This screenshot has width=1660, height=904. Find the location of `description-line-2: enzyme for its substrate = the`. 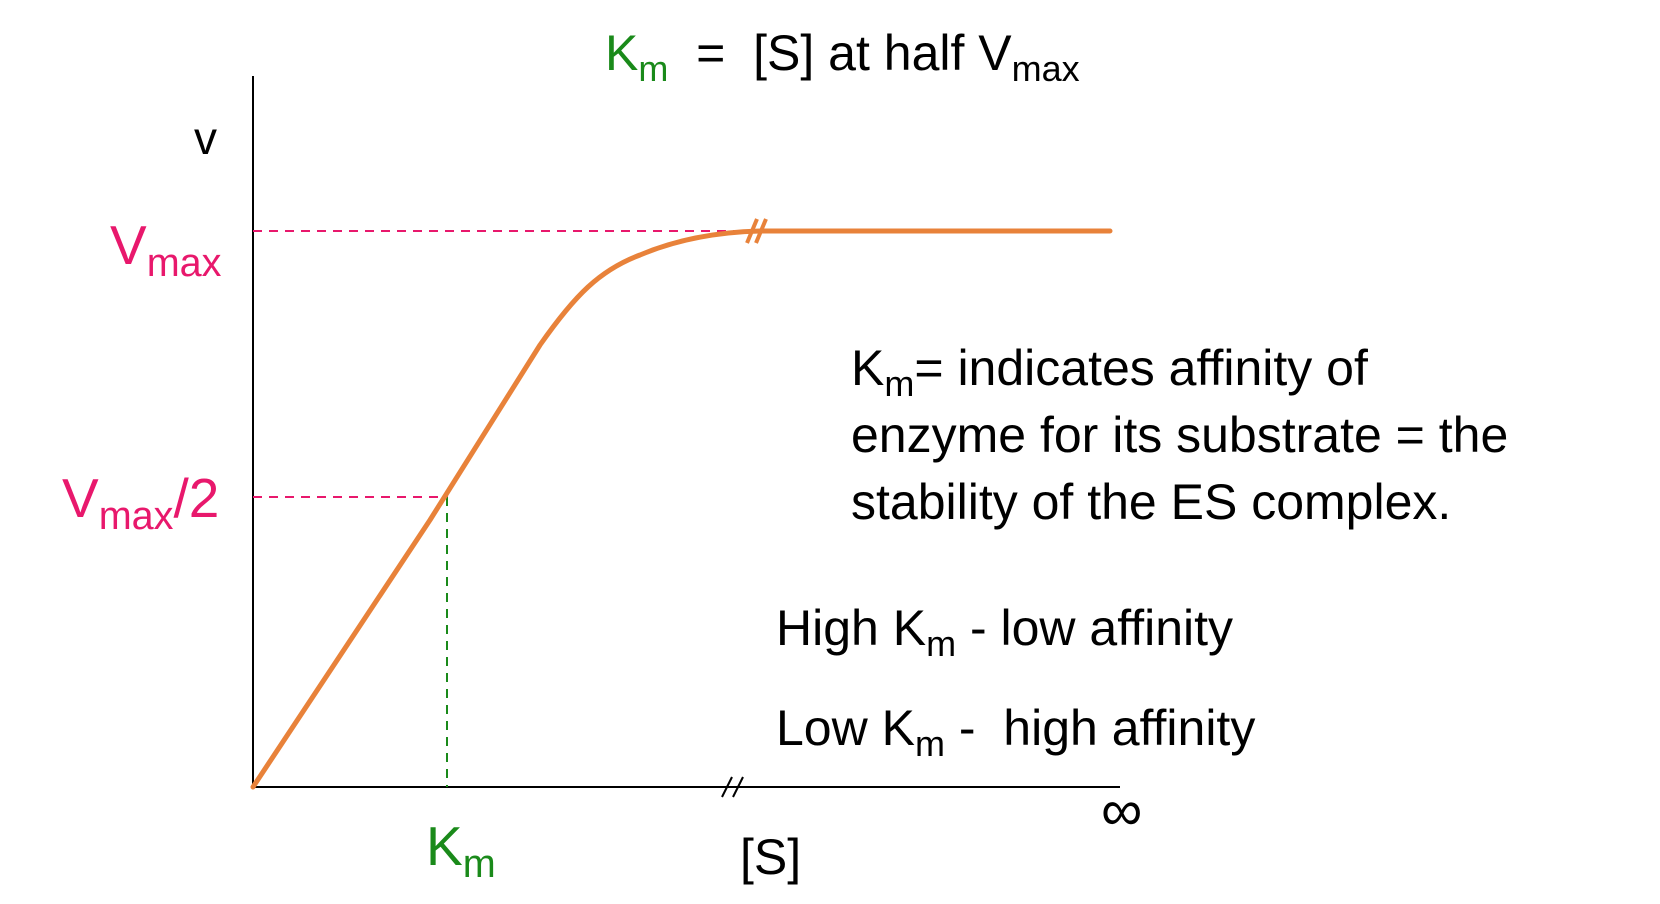

description-line-2: enzyme for its substrate = the is located at coordinates (1180, 435).